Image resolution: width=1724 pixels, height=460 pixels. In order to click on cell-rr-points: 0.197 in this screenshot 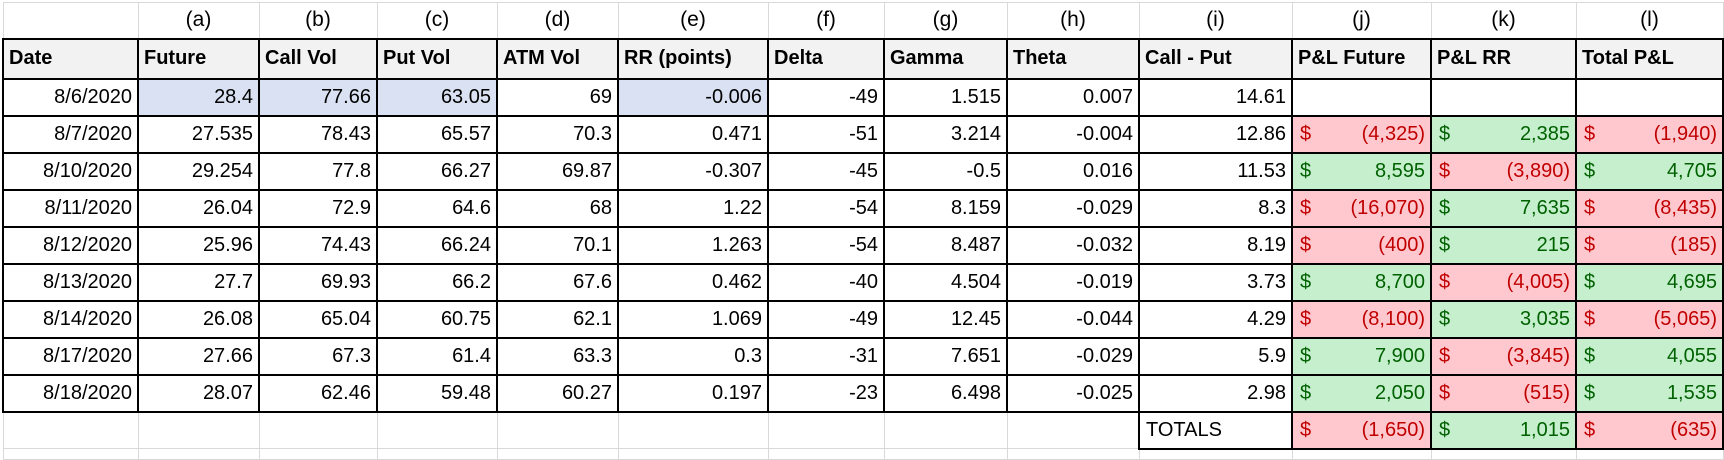, I will do `click(693, 393)`.